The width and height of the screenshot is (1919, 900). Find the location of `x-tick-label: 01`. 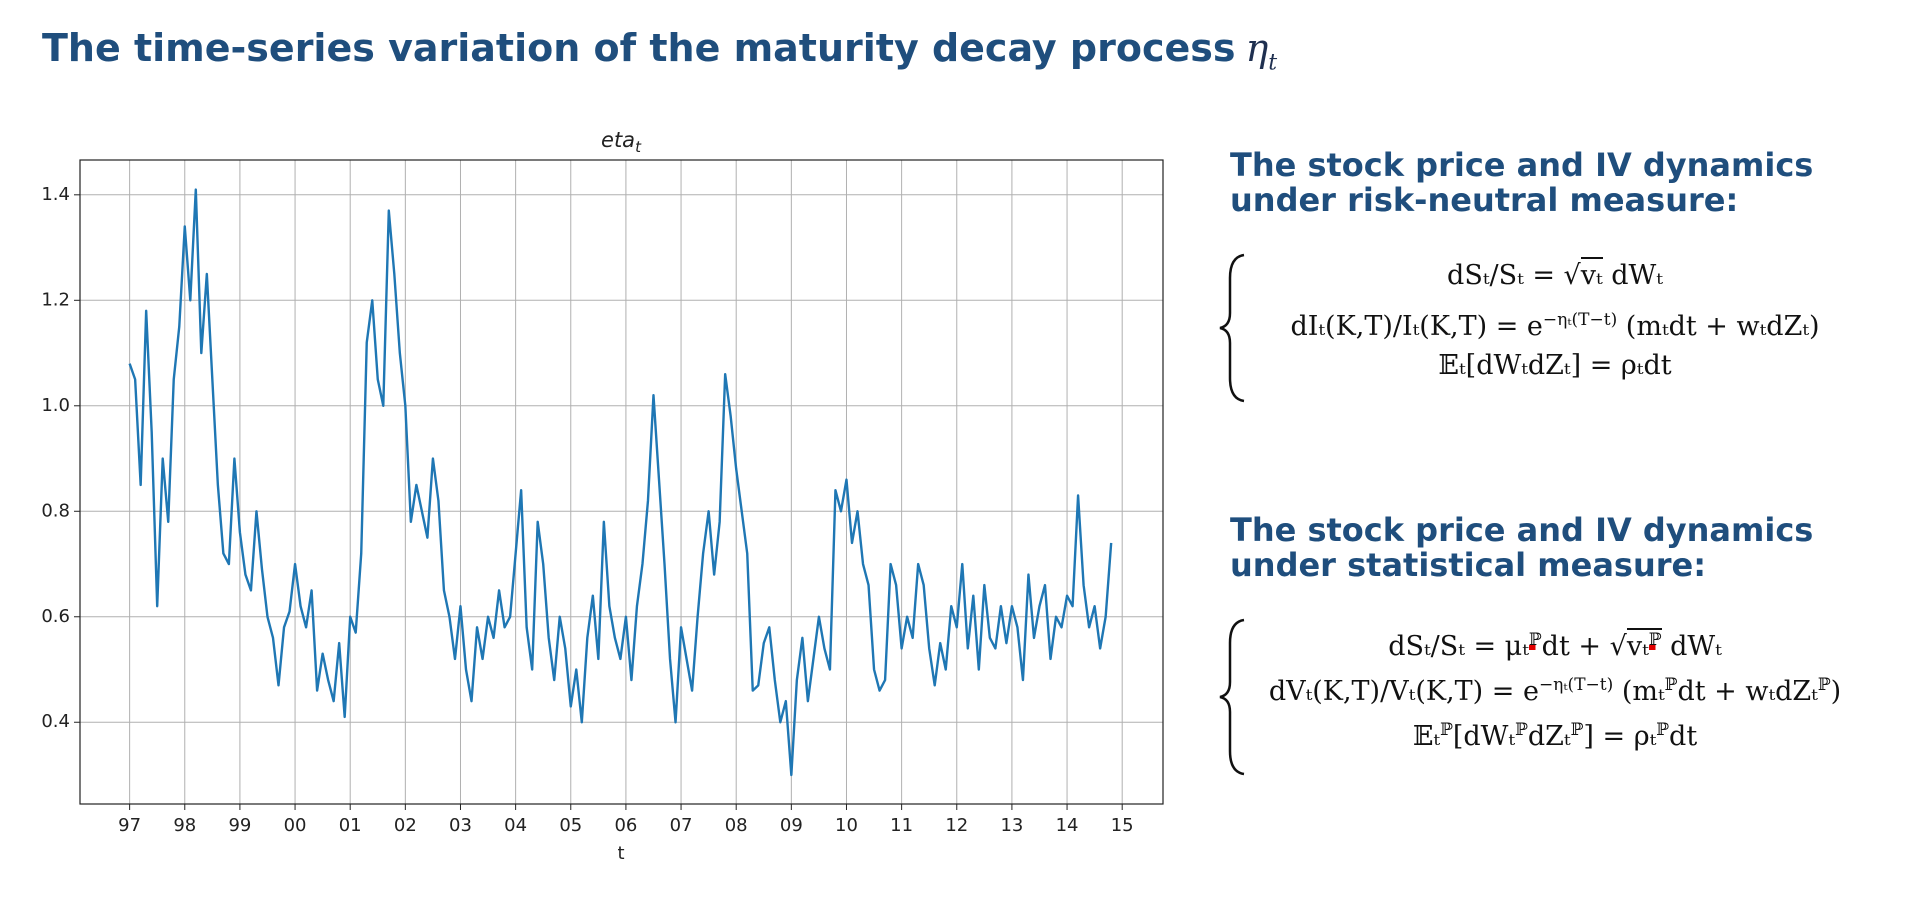

x-tick-label: 01 is located at coordinates (350, 825).